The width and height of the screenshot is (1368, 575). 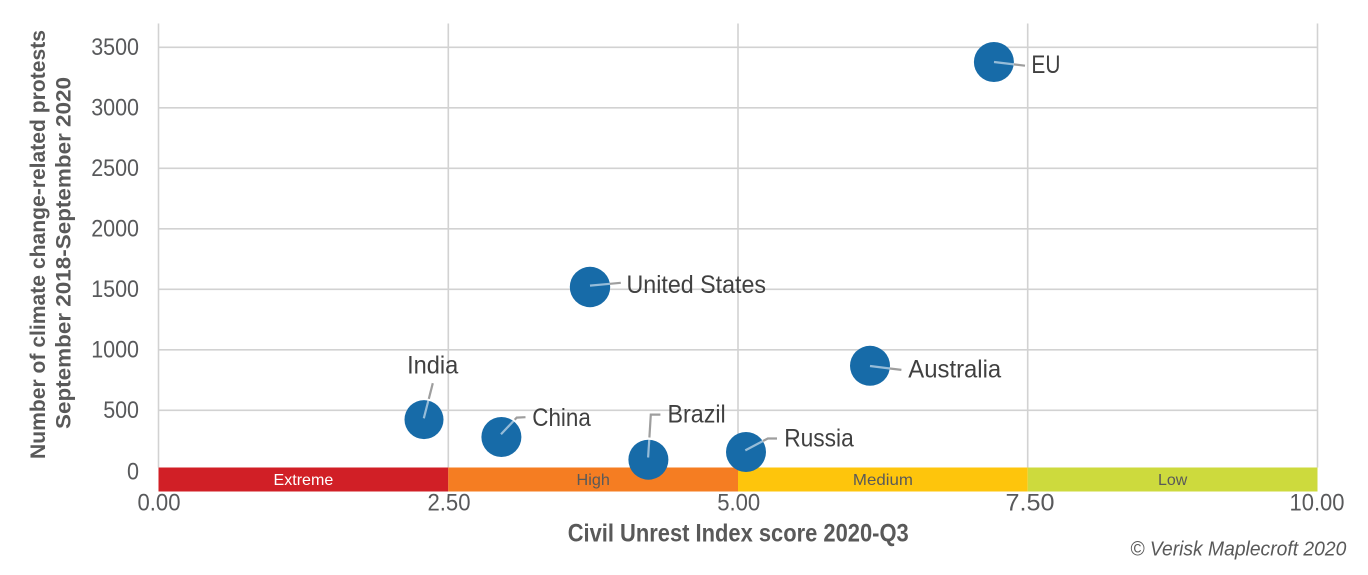 What do you see at coordinates (115, 108) in the screenshot?
I see `svg-text: 3000` at bounding box center [115, 108].